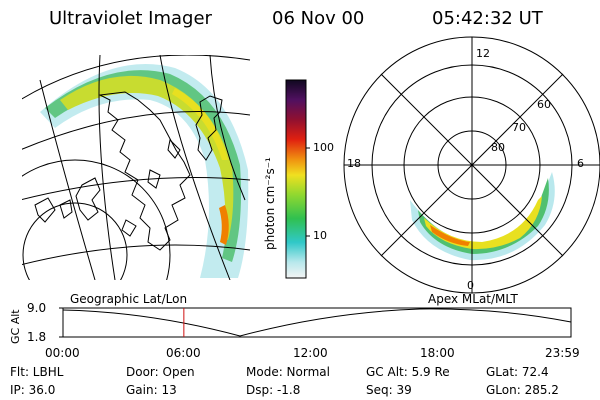 The width and height of the screenshot is (600, 400). I want to click on apex-caption: Apex MLat/MLT, so click(473, 299).